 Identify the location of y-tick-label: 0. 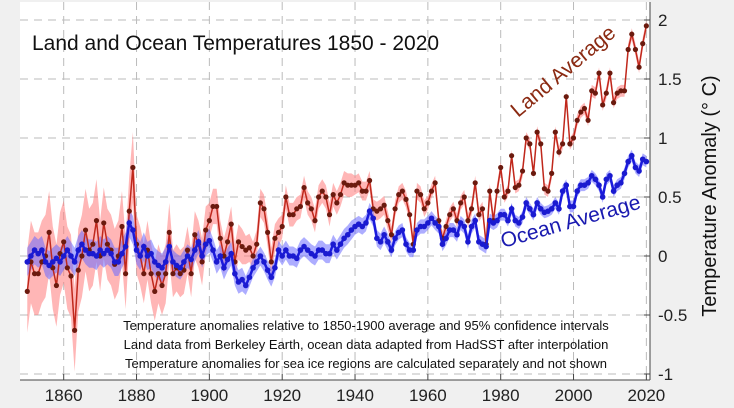
(662, 256).